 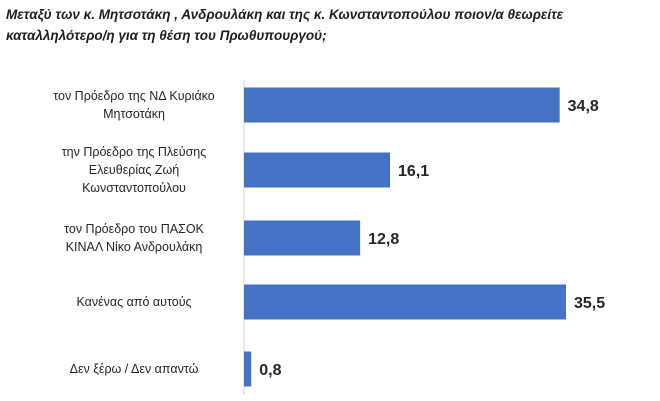 What do you see at coordinates (134, 369) in the screenshot?
I see `category-label: Δεν ξέρω / Δεν απαντώ` at bounding box center [134, 369].